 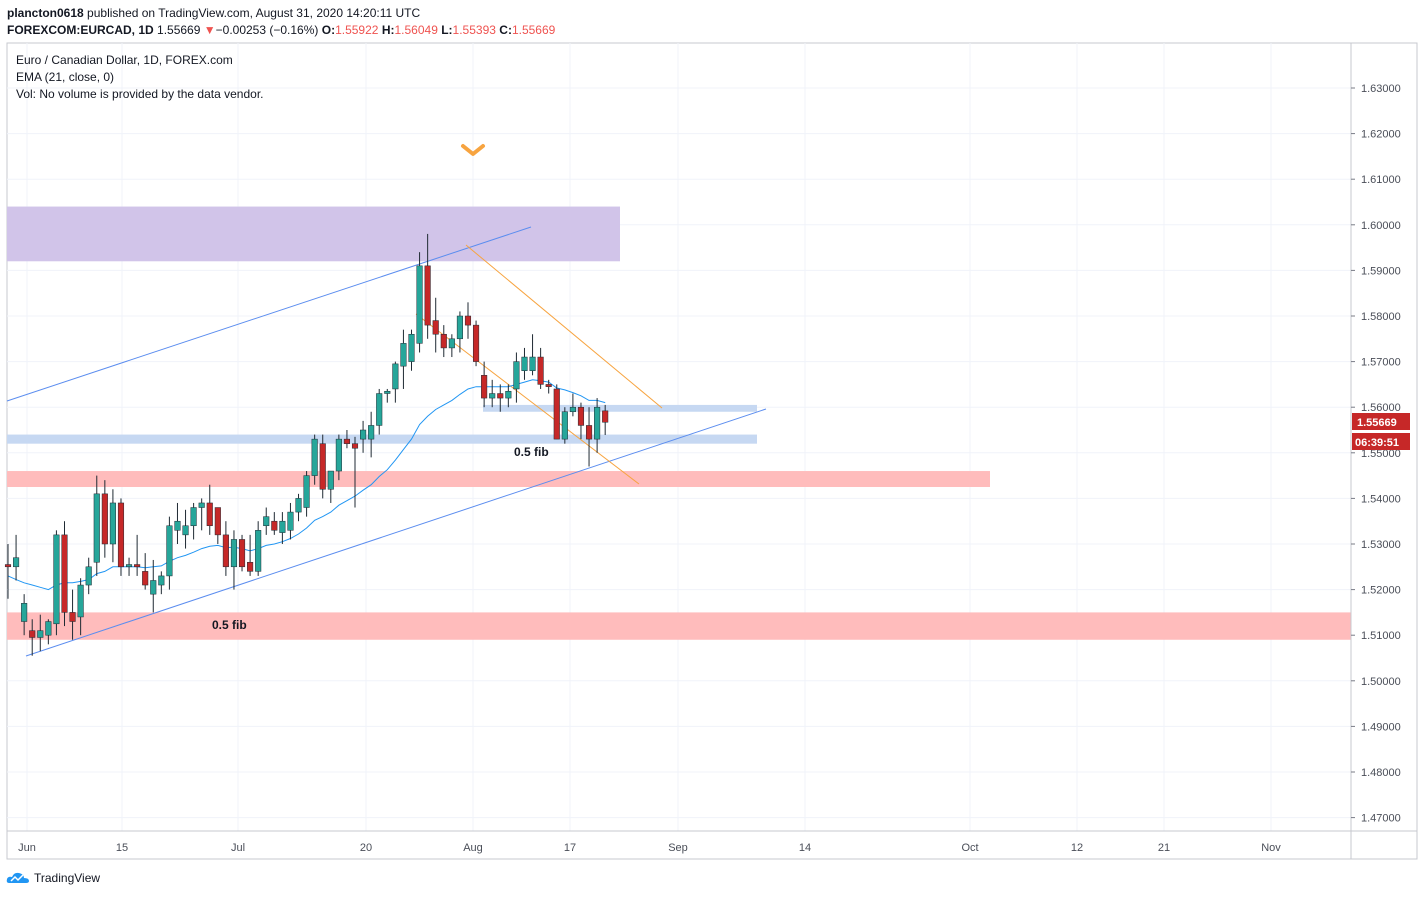 I want to click on close-label: C:, so click(x=505, y=30).